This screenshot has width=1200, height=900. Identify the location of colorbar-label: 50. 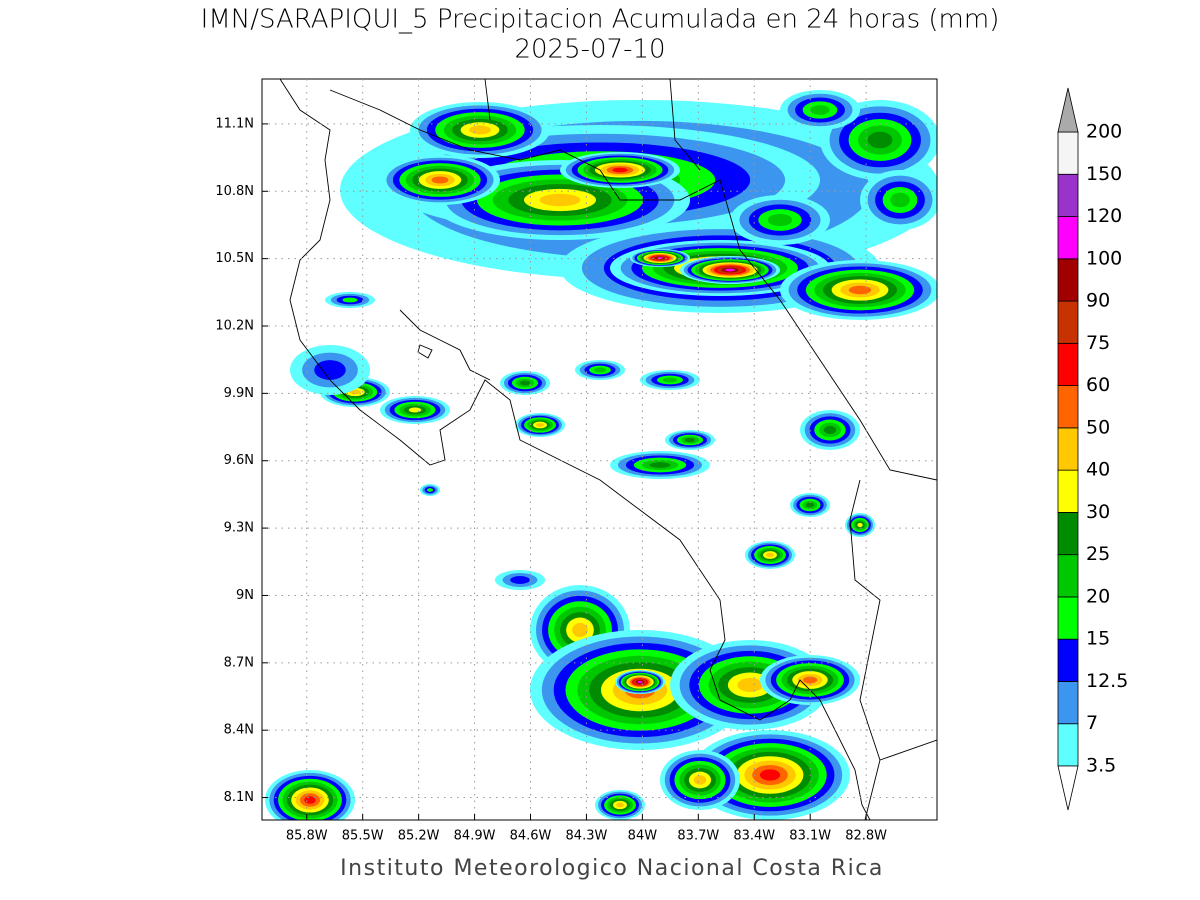
(1098, 427).